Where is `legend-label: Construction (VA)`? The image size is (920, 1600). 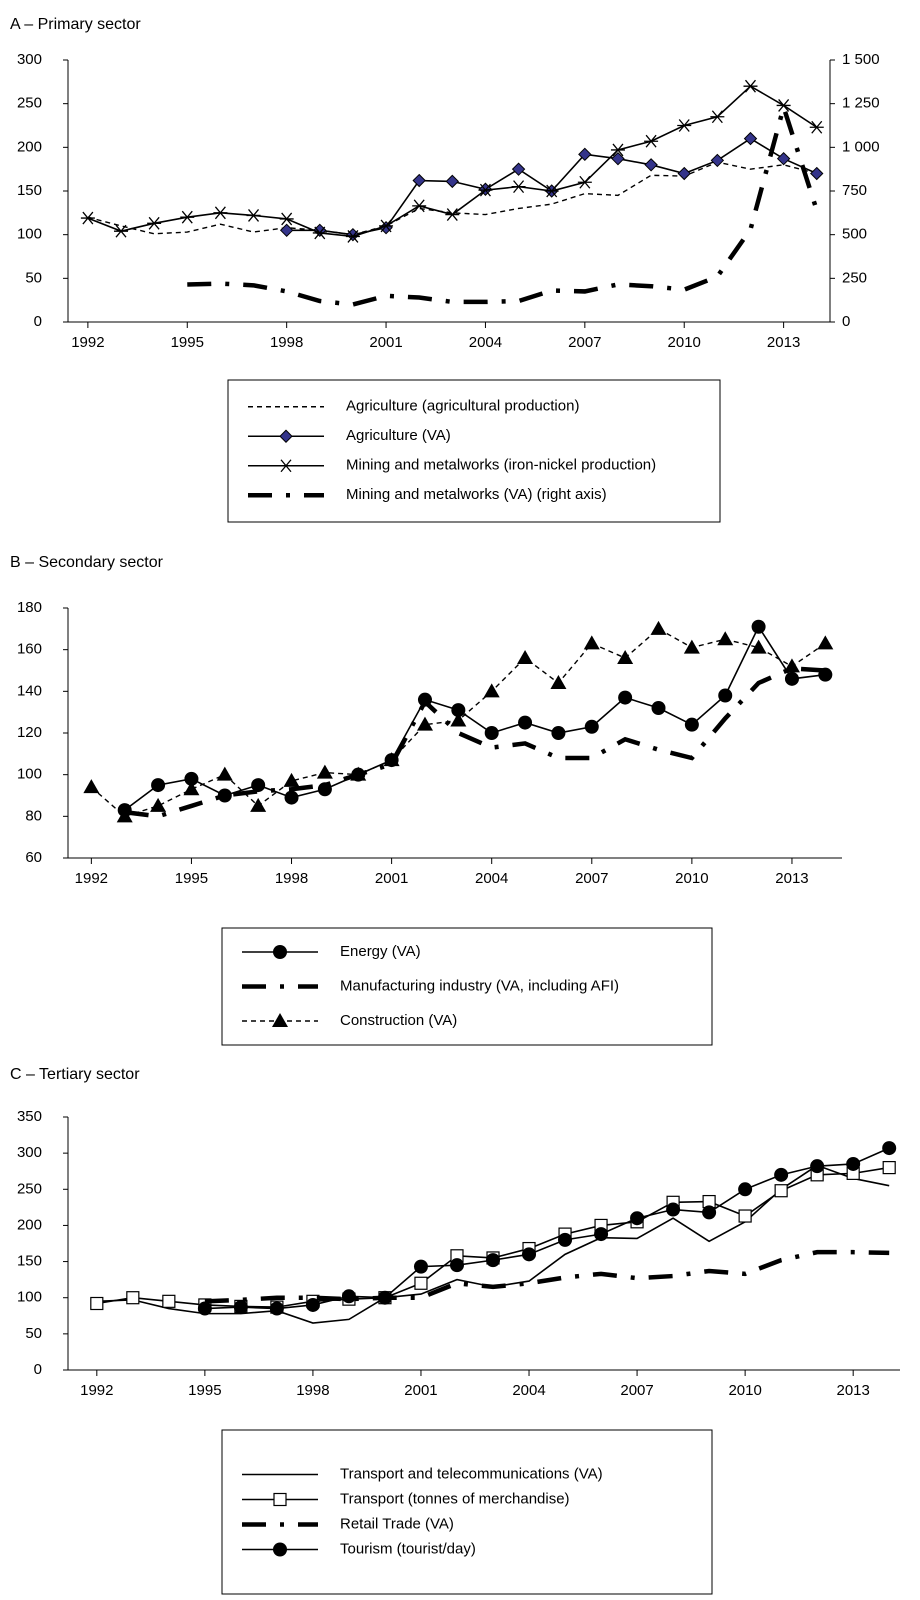 legend-label: Construction (VA) is located at coordinates (398, 1020).